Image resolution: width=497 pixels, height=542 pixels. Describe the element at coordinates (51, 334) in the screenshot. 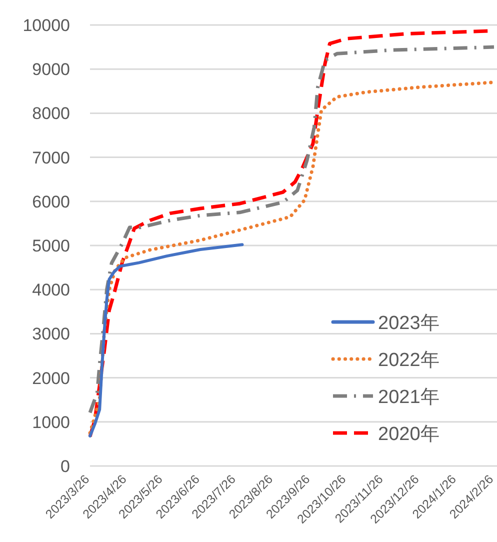

I see `y-tick-label: 3000` at that location.